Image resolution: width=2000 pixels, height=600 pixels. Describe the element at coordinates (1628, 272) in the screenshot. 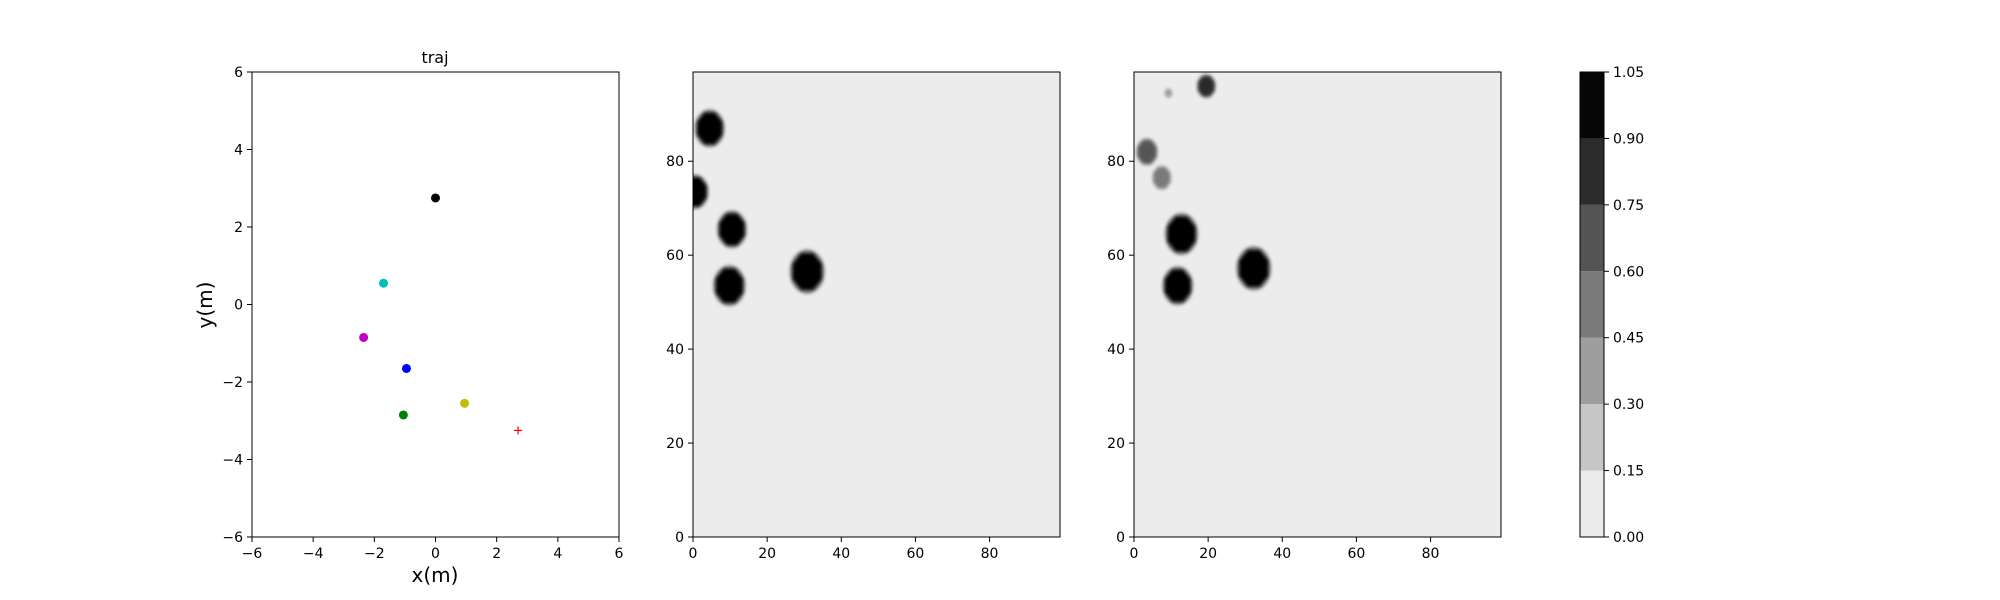

I see `colorbar-tick-label: 0.60` at that location.